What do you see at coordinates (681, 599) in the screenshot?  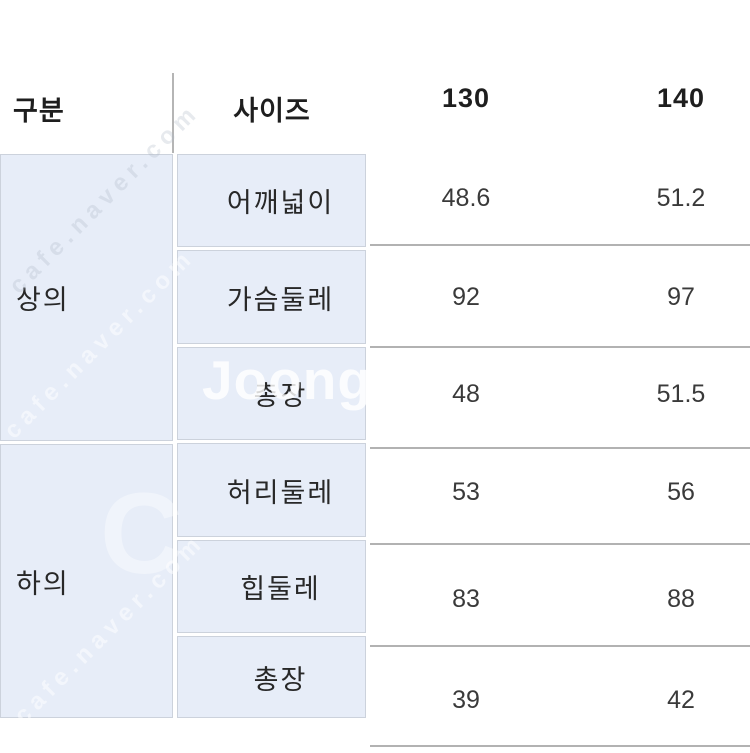 I see `value-hip-140: 88` at bounding box center [681, 599].